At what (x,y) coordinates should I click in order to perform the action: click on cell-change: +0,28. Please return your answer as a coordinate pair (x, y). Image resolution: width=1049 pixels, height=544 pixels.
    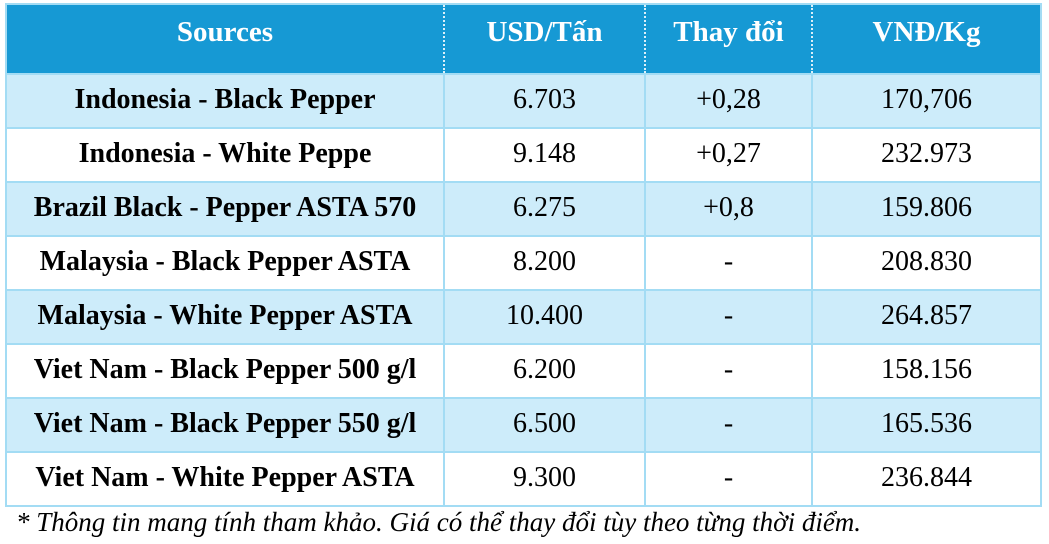
    Looking at the image, I should click on (728, 101).